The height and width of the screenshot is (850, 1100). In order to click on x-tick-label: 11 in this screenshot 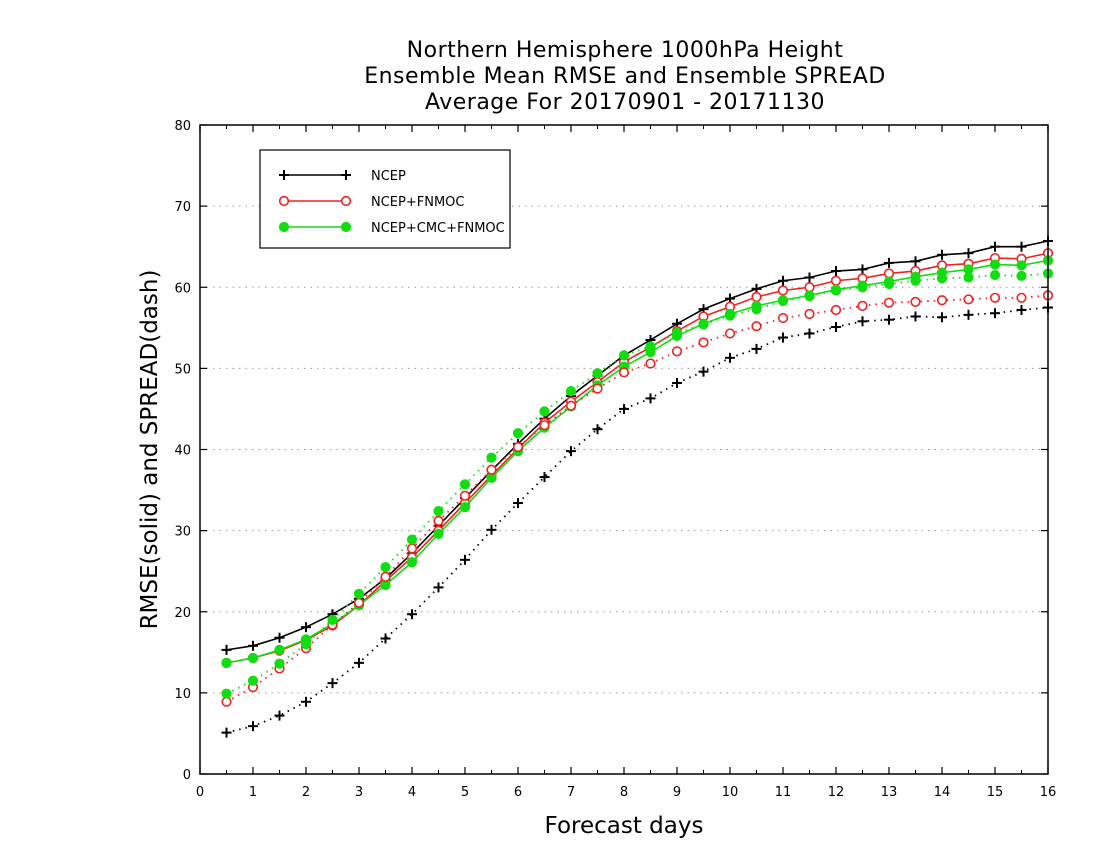, I will do `click(783, 792)`.